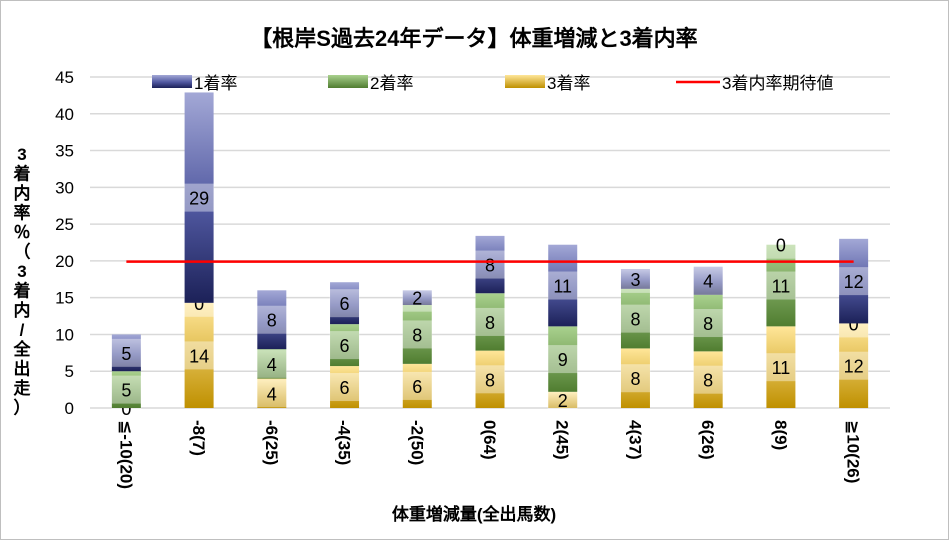 The width and height of the screenshot is (949, 540). Describe the element at coordinates (344, 442) in the screenshot. I see `x-tick-label: -4(35)` at that location.